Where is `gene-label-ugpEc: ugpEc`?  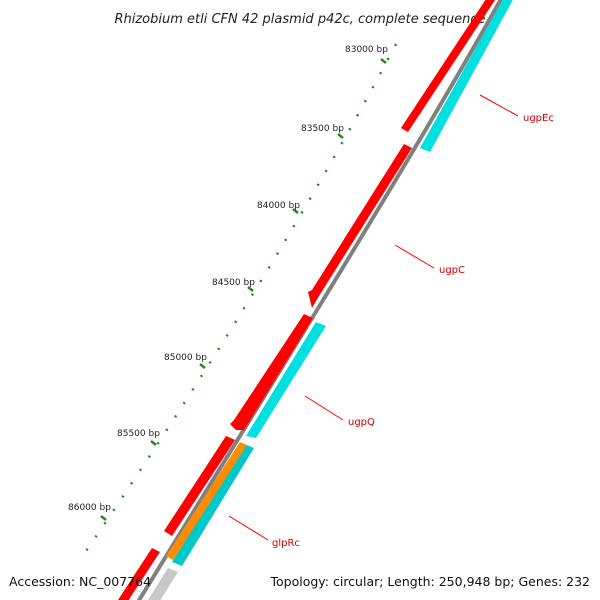 gene-label-ugpEc: ugpEc is located at coordinates (538, 118).